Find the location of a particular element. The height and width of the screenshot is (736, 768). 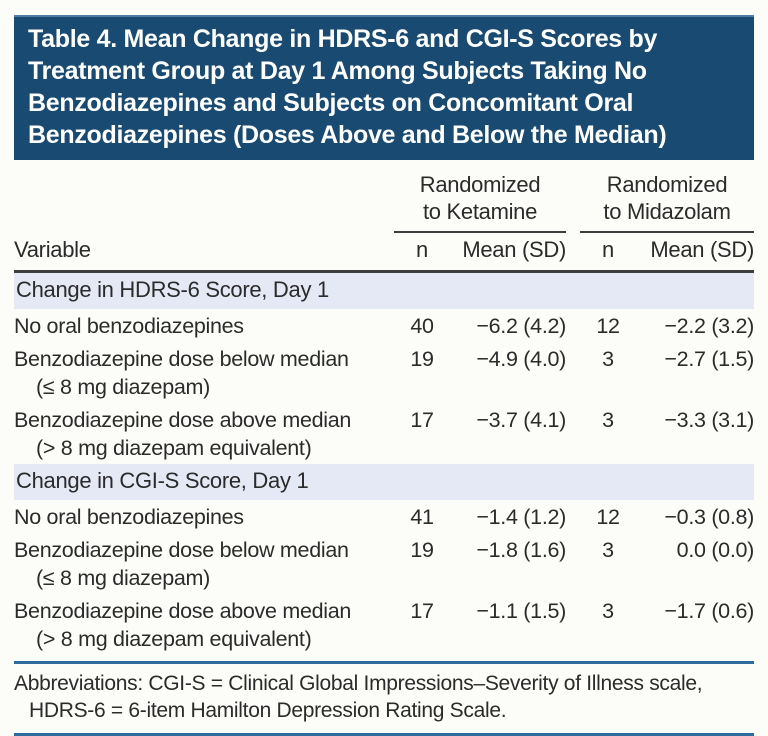

column-header-gap is located at coordinates (573, 252).